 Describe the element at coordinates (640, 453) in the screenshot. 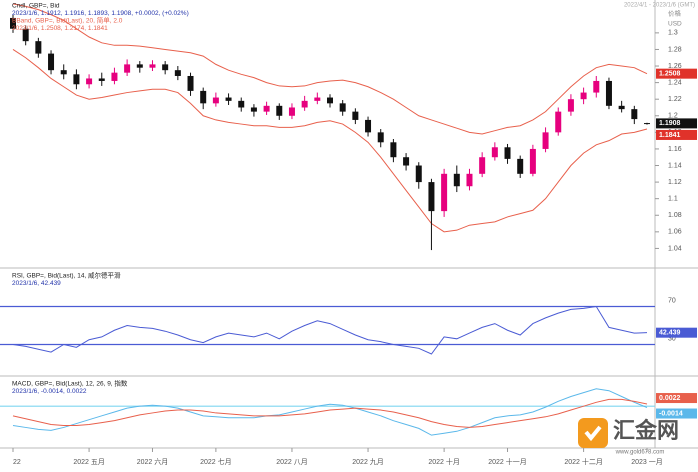

I see `watermark-url: www.gold678.com` at that location.